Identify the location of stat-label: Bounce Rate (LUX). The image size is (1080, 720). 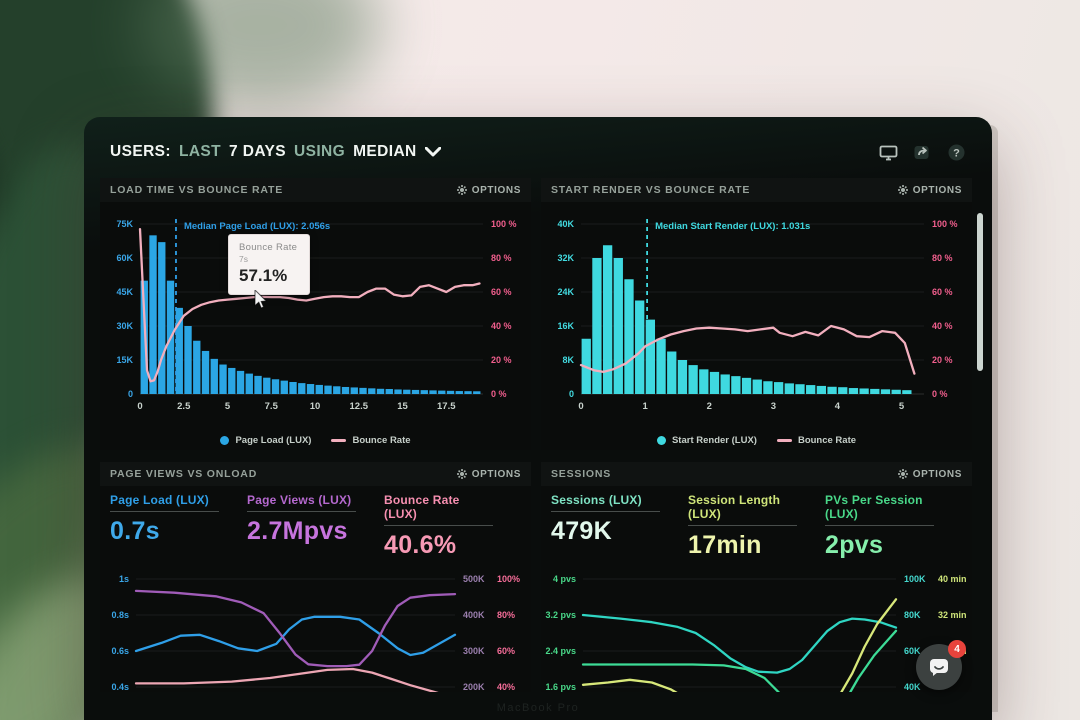
(422, 507).